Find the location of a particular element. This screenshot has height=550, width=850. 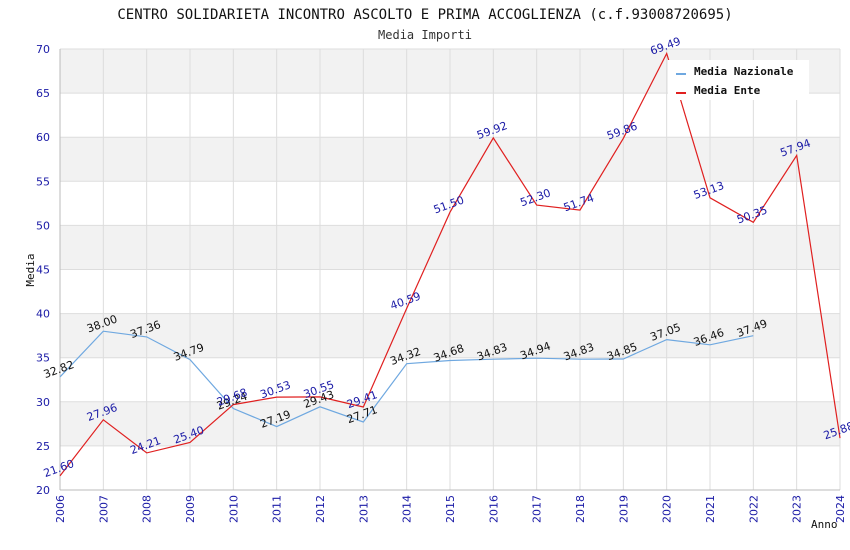

x-tick-label: 2009 is located at coordinates (190, 509).